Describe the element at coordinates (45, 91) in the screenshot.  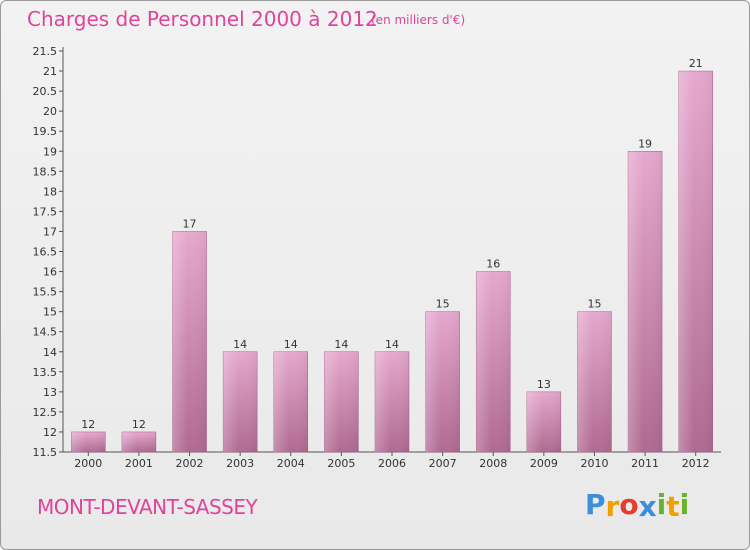
I see `y-tick-label: 20.5` at that location.